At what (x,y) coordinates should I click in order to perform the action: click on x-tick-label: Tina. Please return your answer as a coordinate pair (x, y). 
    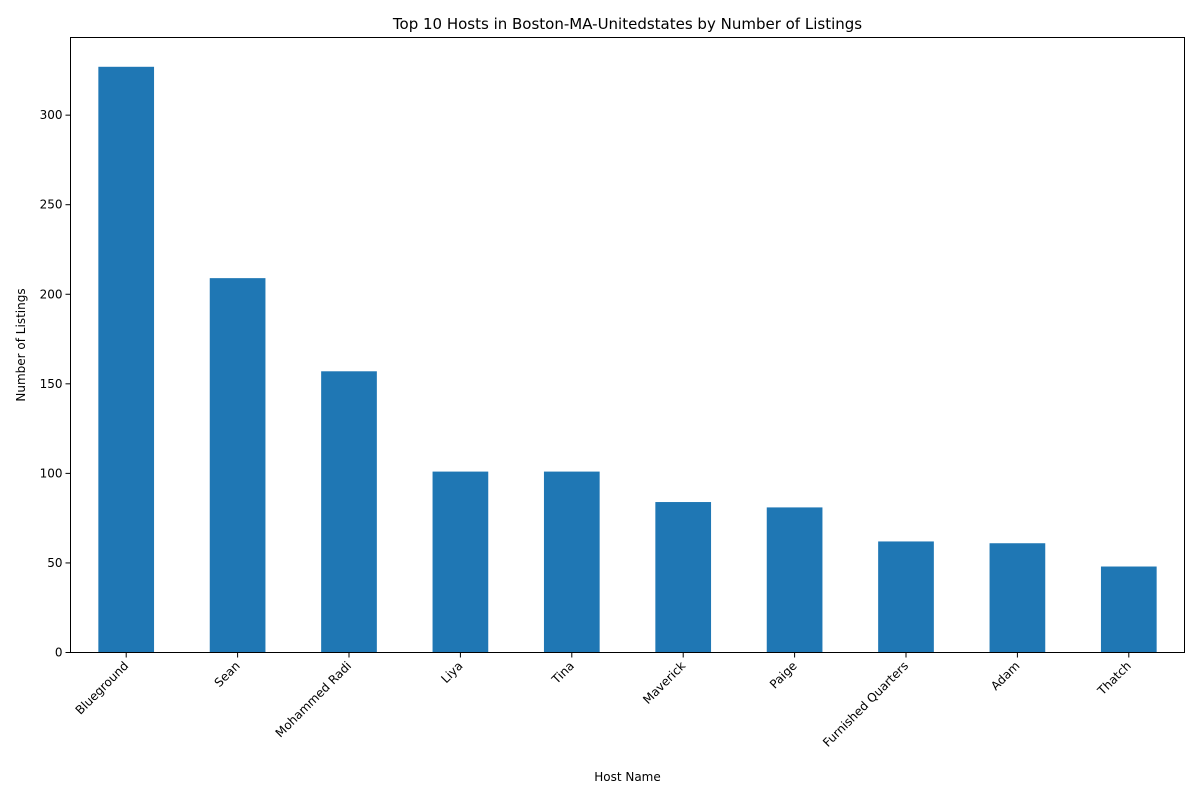
    Looking at the image, I should click on (562, 673).